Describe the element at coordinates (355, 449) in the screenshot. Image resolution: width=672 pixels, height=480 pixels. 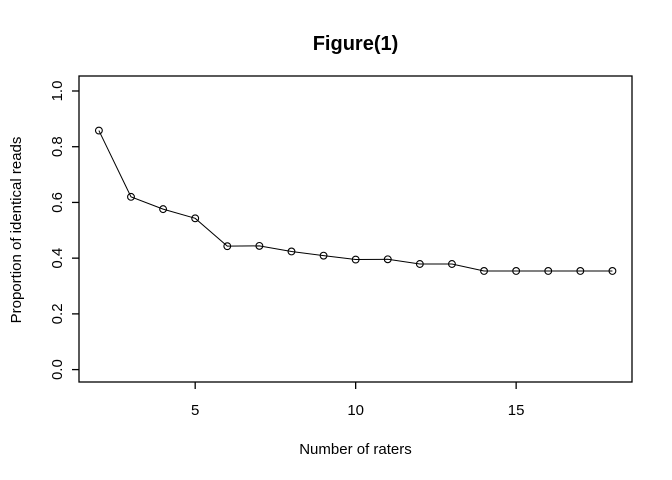
I see `x-axis-label: Number of raters` at that location.